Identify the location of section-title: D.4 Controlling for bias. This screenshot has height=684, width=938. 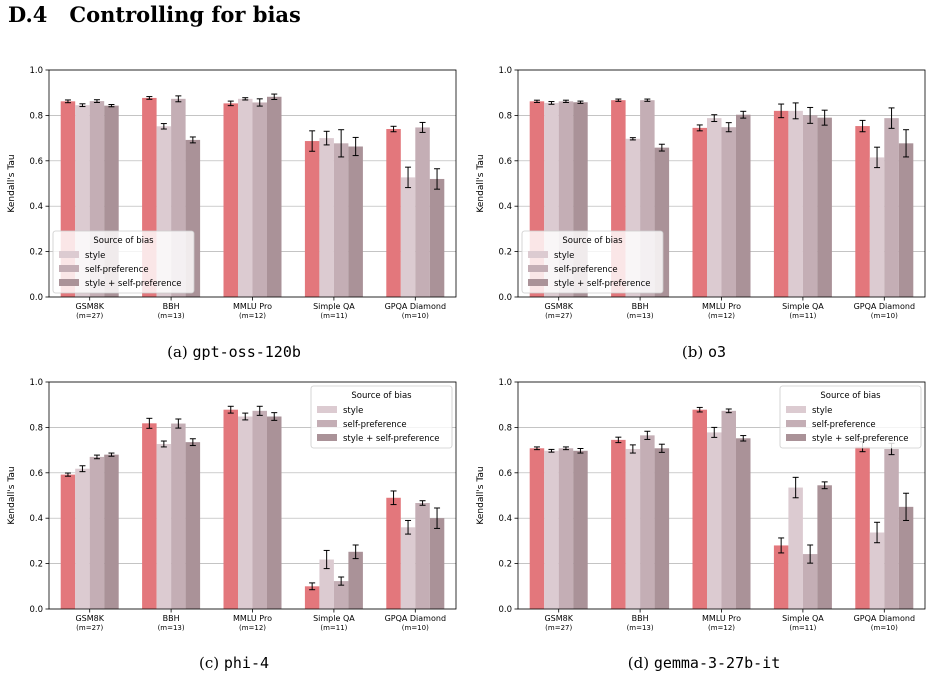
(154, 14).